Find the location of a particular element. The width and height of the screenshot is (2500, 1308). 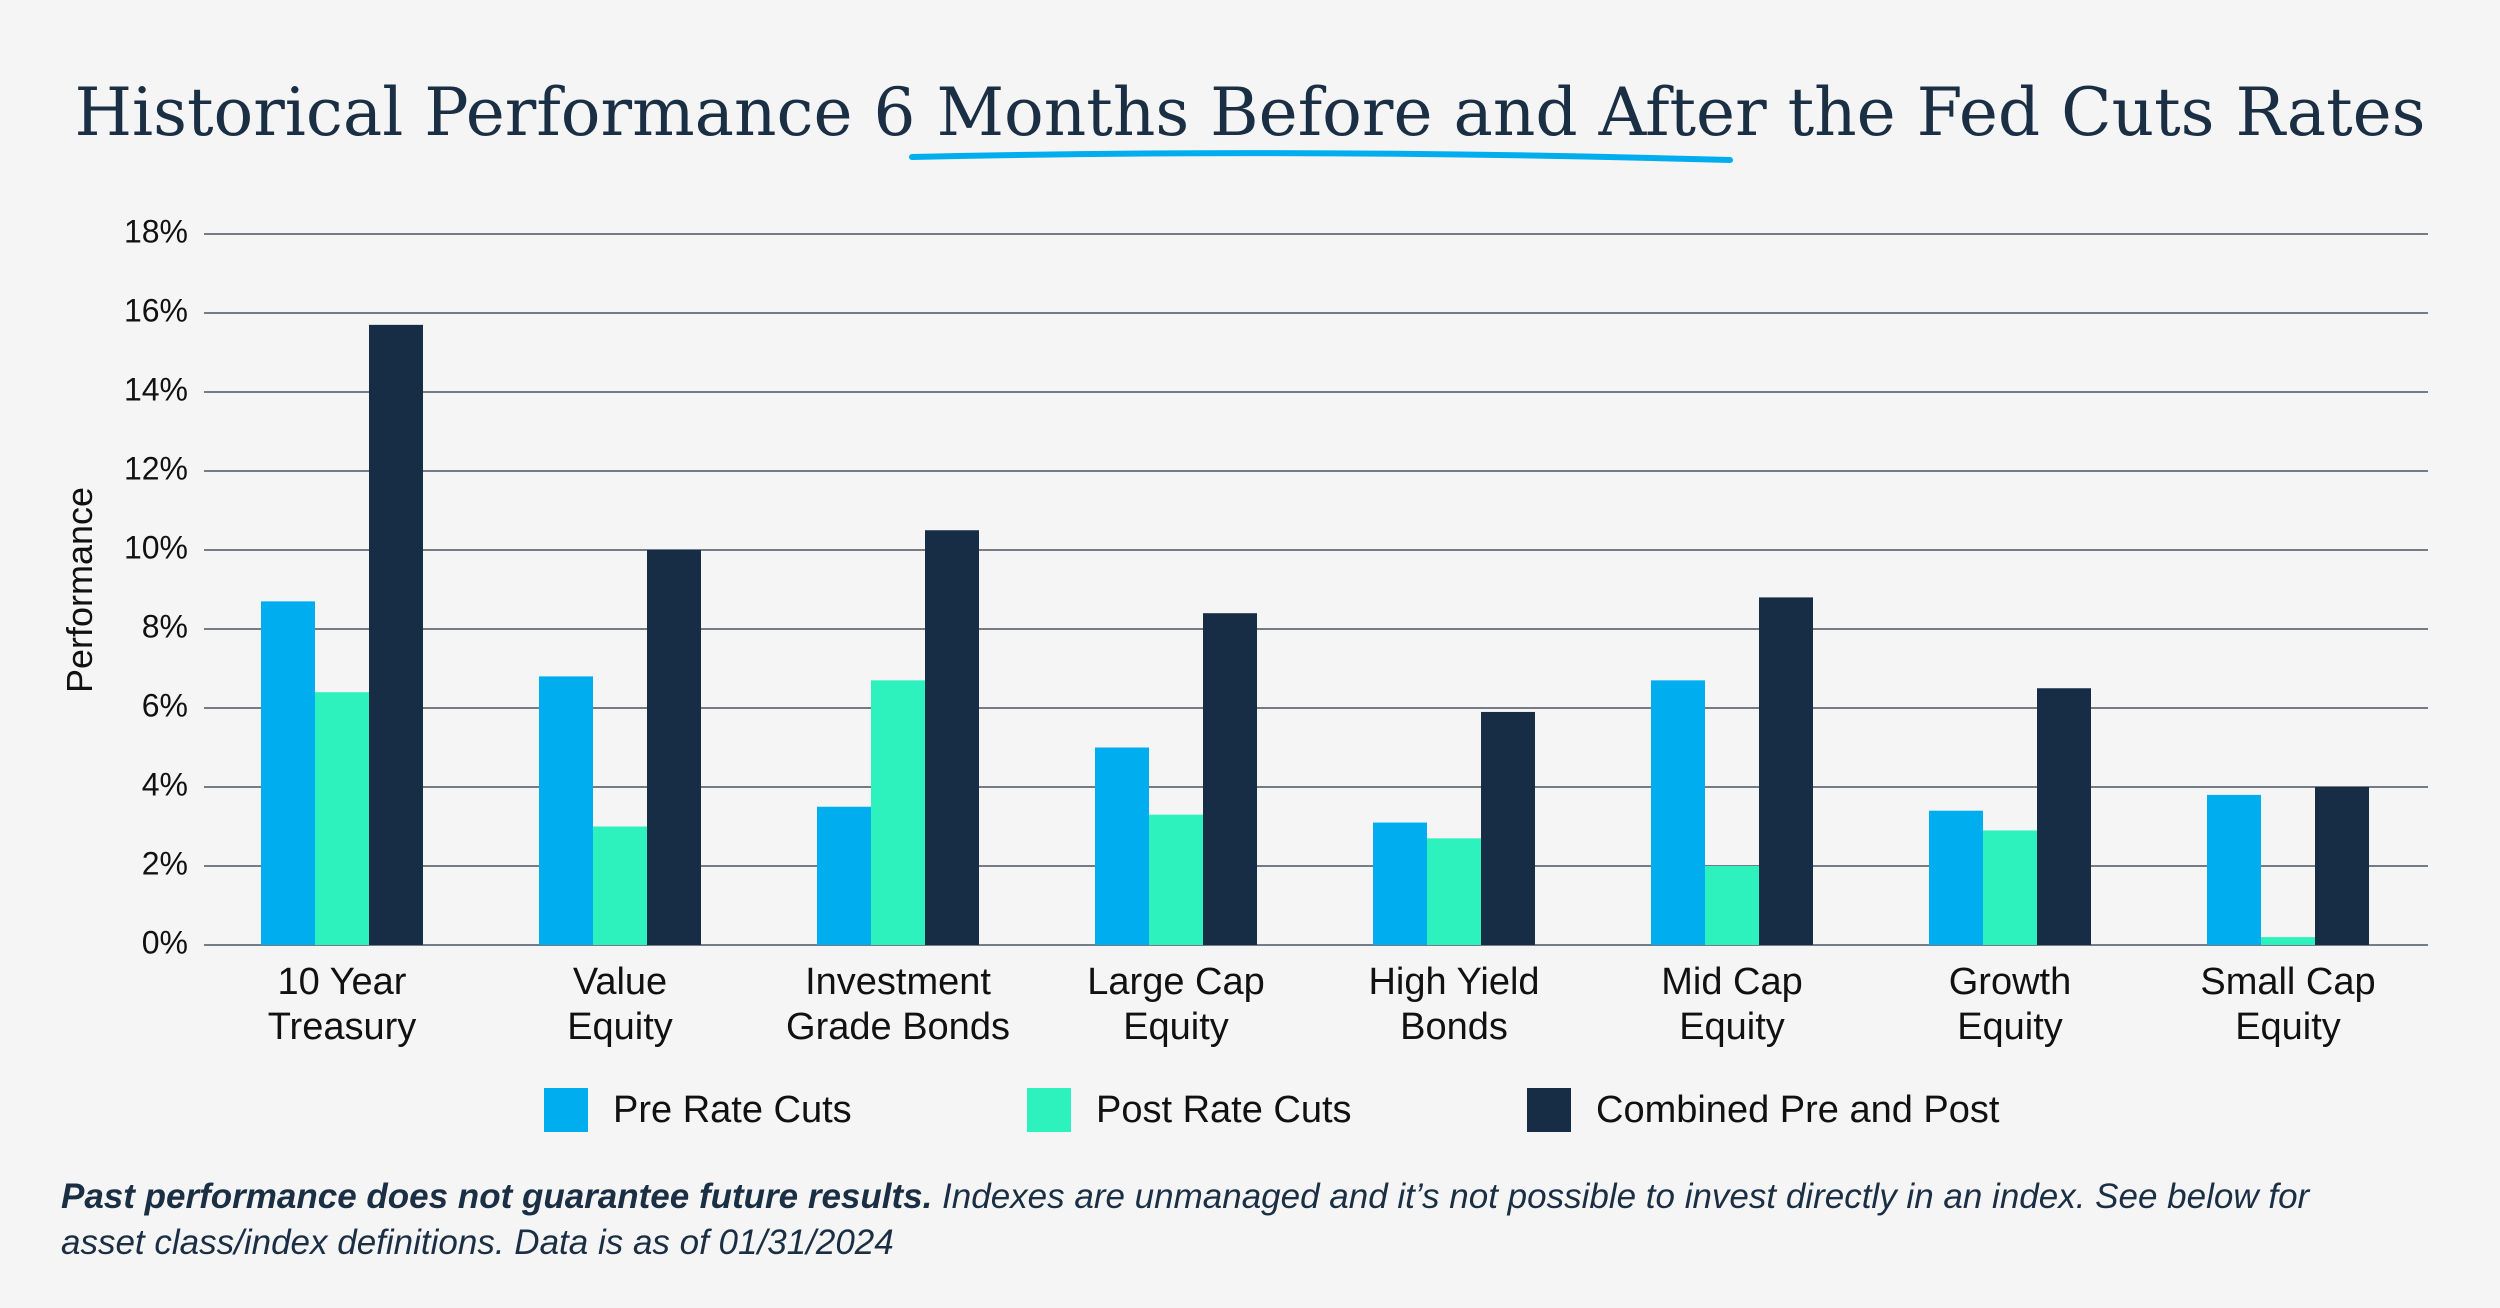

legend-label: Pre Rate Cuts is located at coordinates (732, 1110).